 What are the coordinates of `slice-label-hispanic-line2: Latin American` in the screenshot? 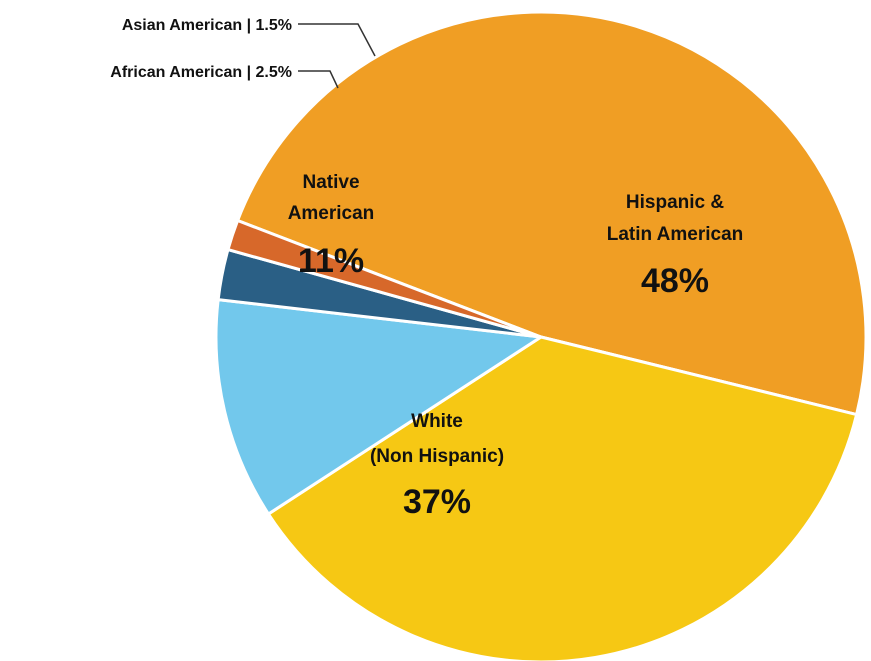 It's located at (675, 234).